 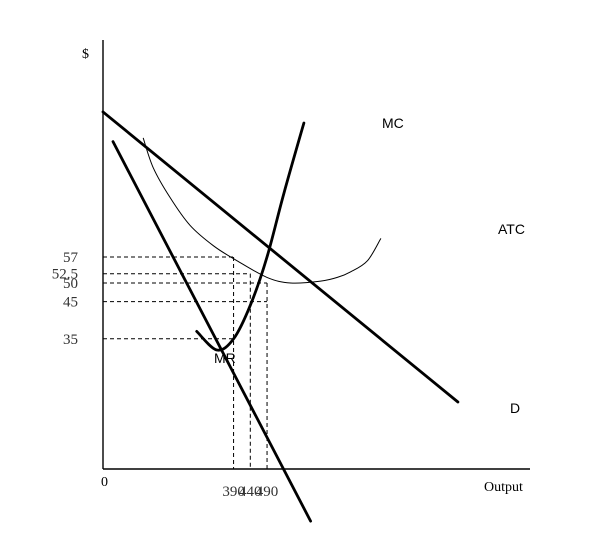 I want to click on average-total-cost-curve, so click(x=262, y=210).